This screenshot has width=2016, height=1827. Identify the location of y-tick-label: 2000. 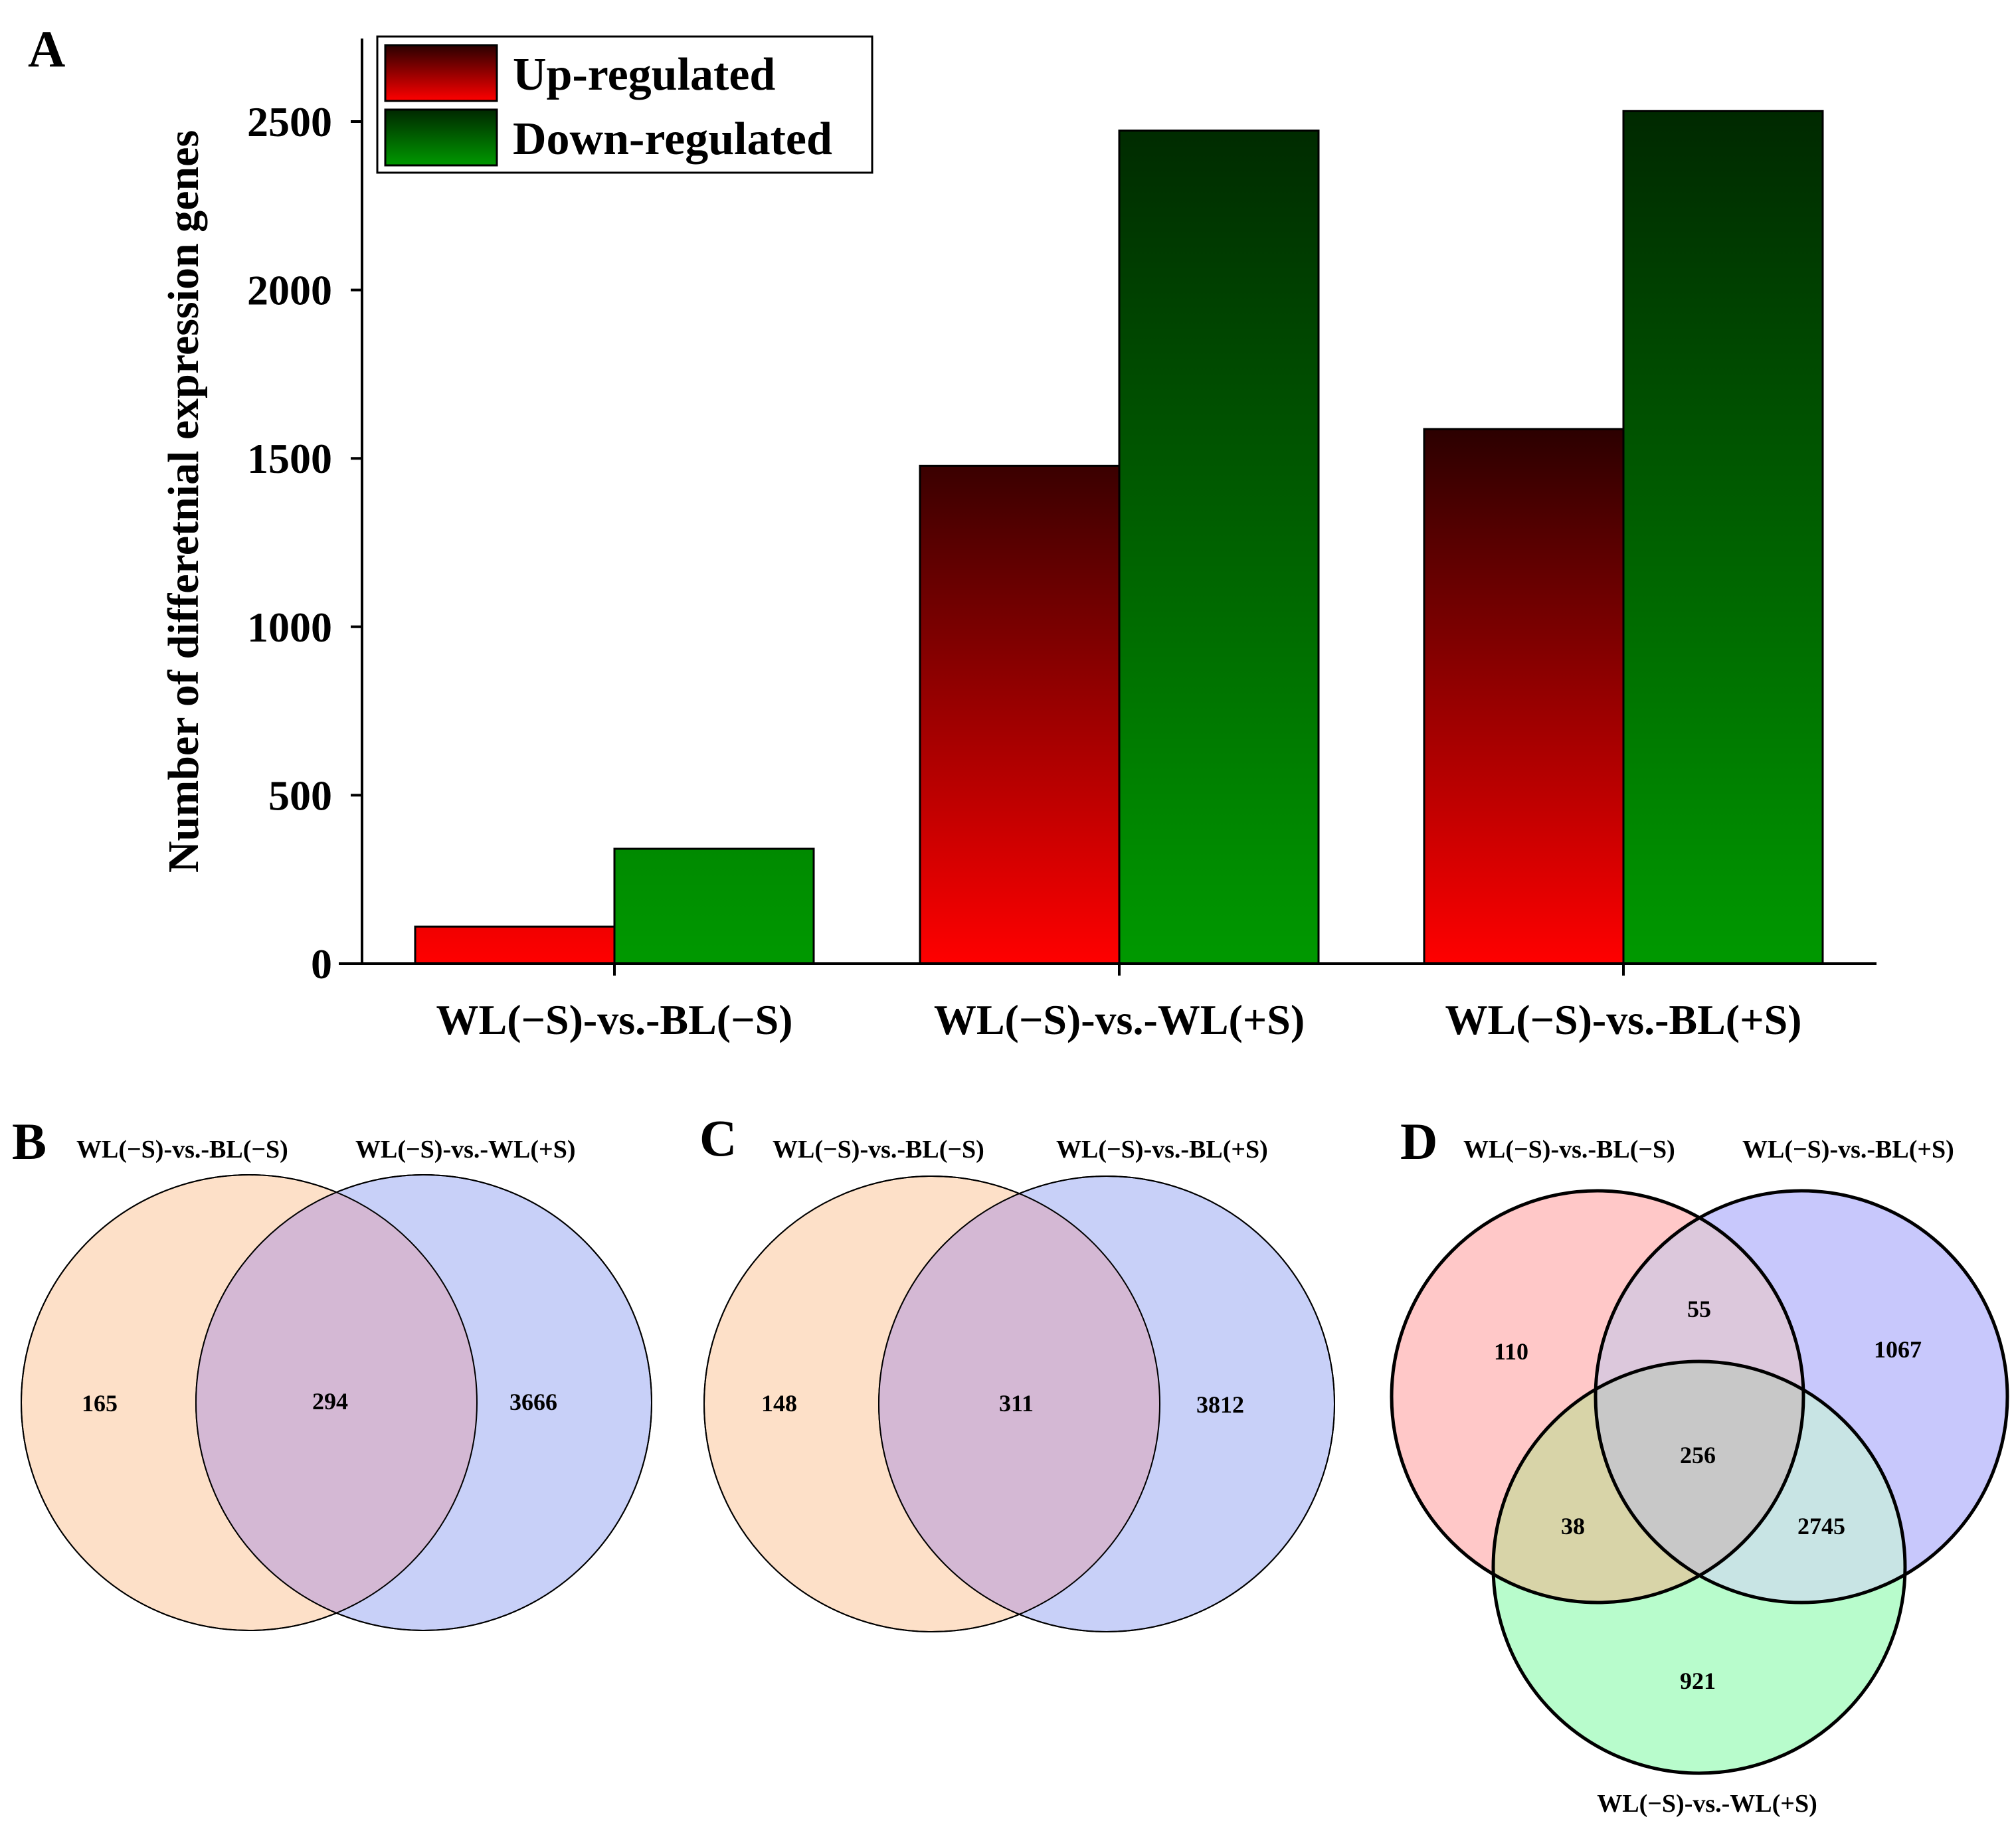
(289, 290).